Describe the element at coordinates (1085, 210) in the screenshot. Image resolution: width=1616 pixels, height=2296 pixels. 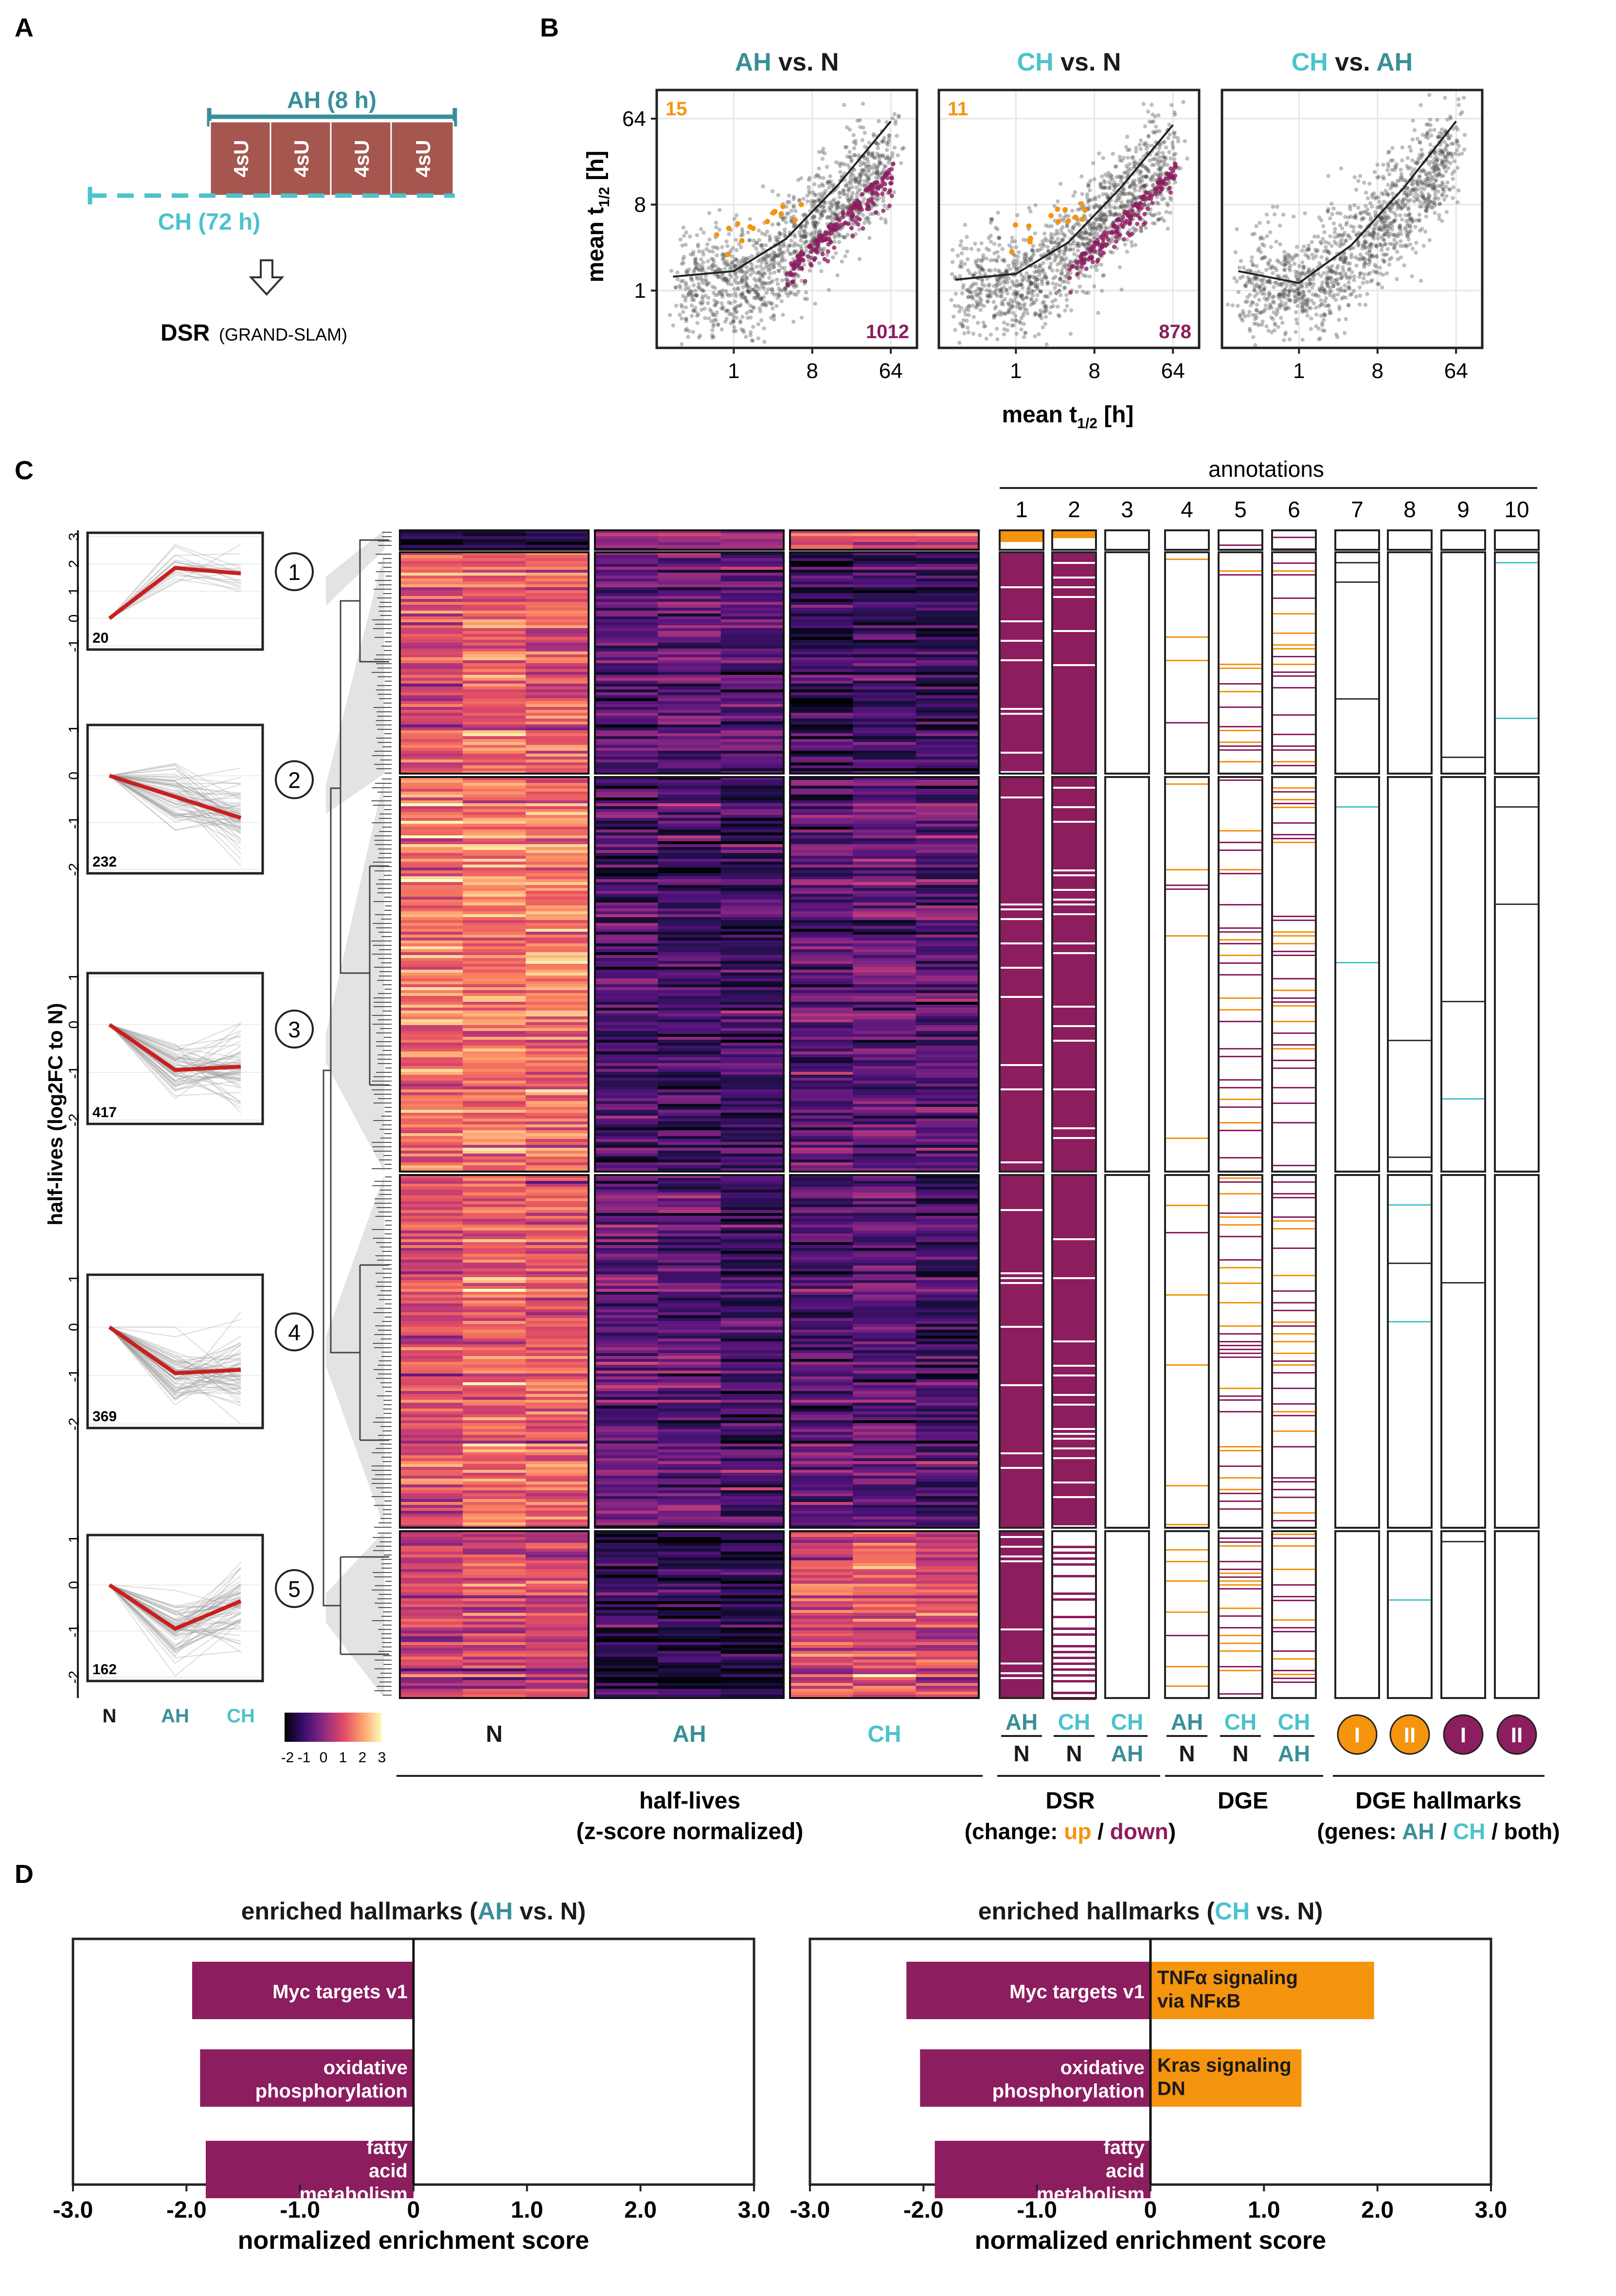
I see `scatter-point-up` at that location.